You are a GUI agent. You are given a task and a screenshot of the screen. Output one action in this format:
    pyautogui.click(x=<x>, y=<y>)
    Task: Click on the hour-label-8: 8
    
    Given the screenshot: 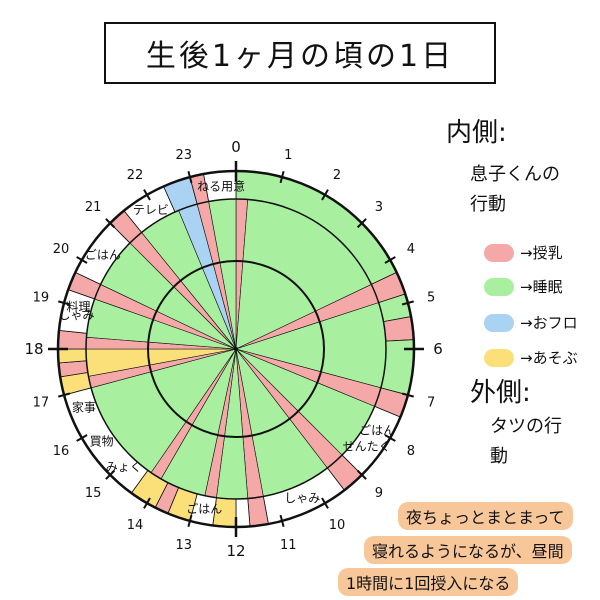 What is the action you would take?
    pyautogui.click(x=411, y=451)
    